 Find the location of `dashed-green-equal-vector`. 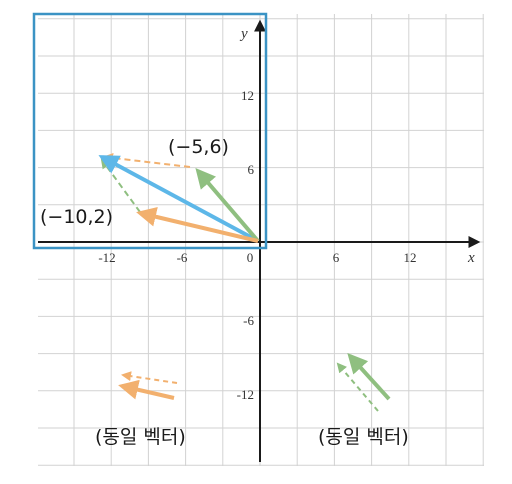

dashed-green-equal-vector is located at coordinates (357, 387).